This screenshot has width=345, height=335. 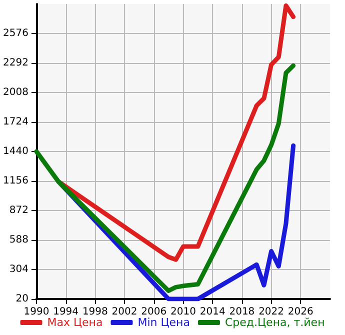 What do you see at coordinates (95, 312) in the screenshot?
I see `x-tick-label: 1998` at bounding box center [95, 312].